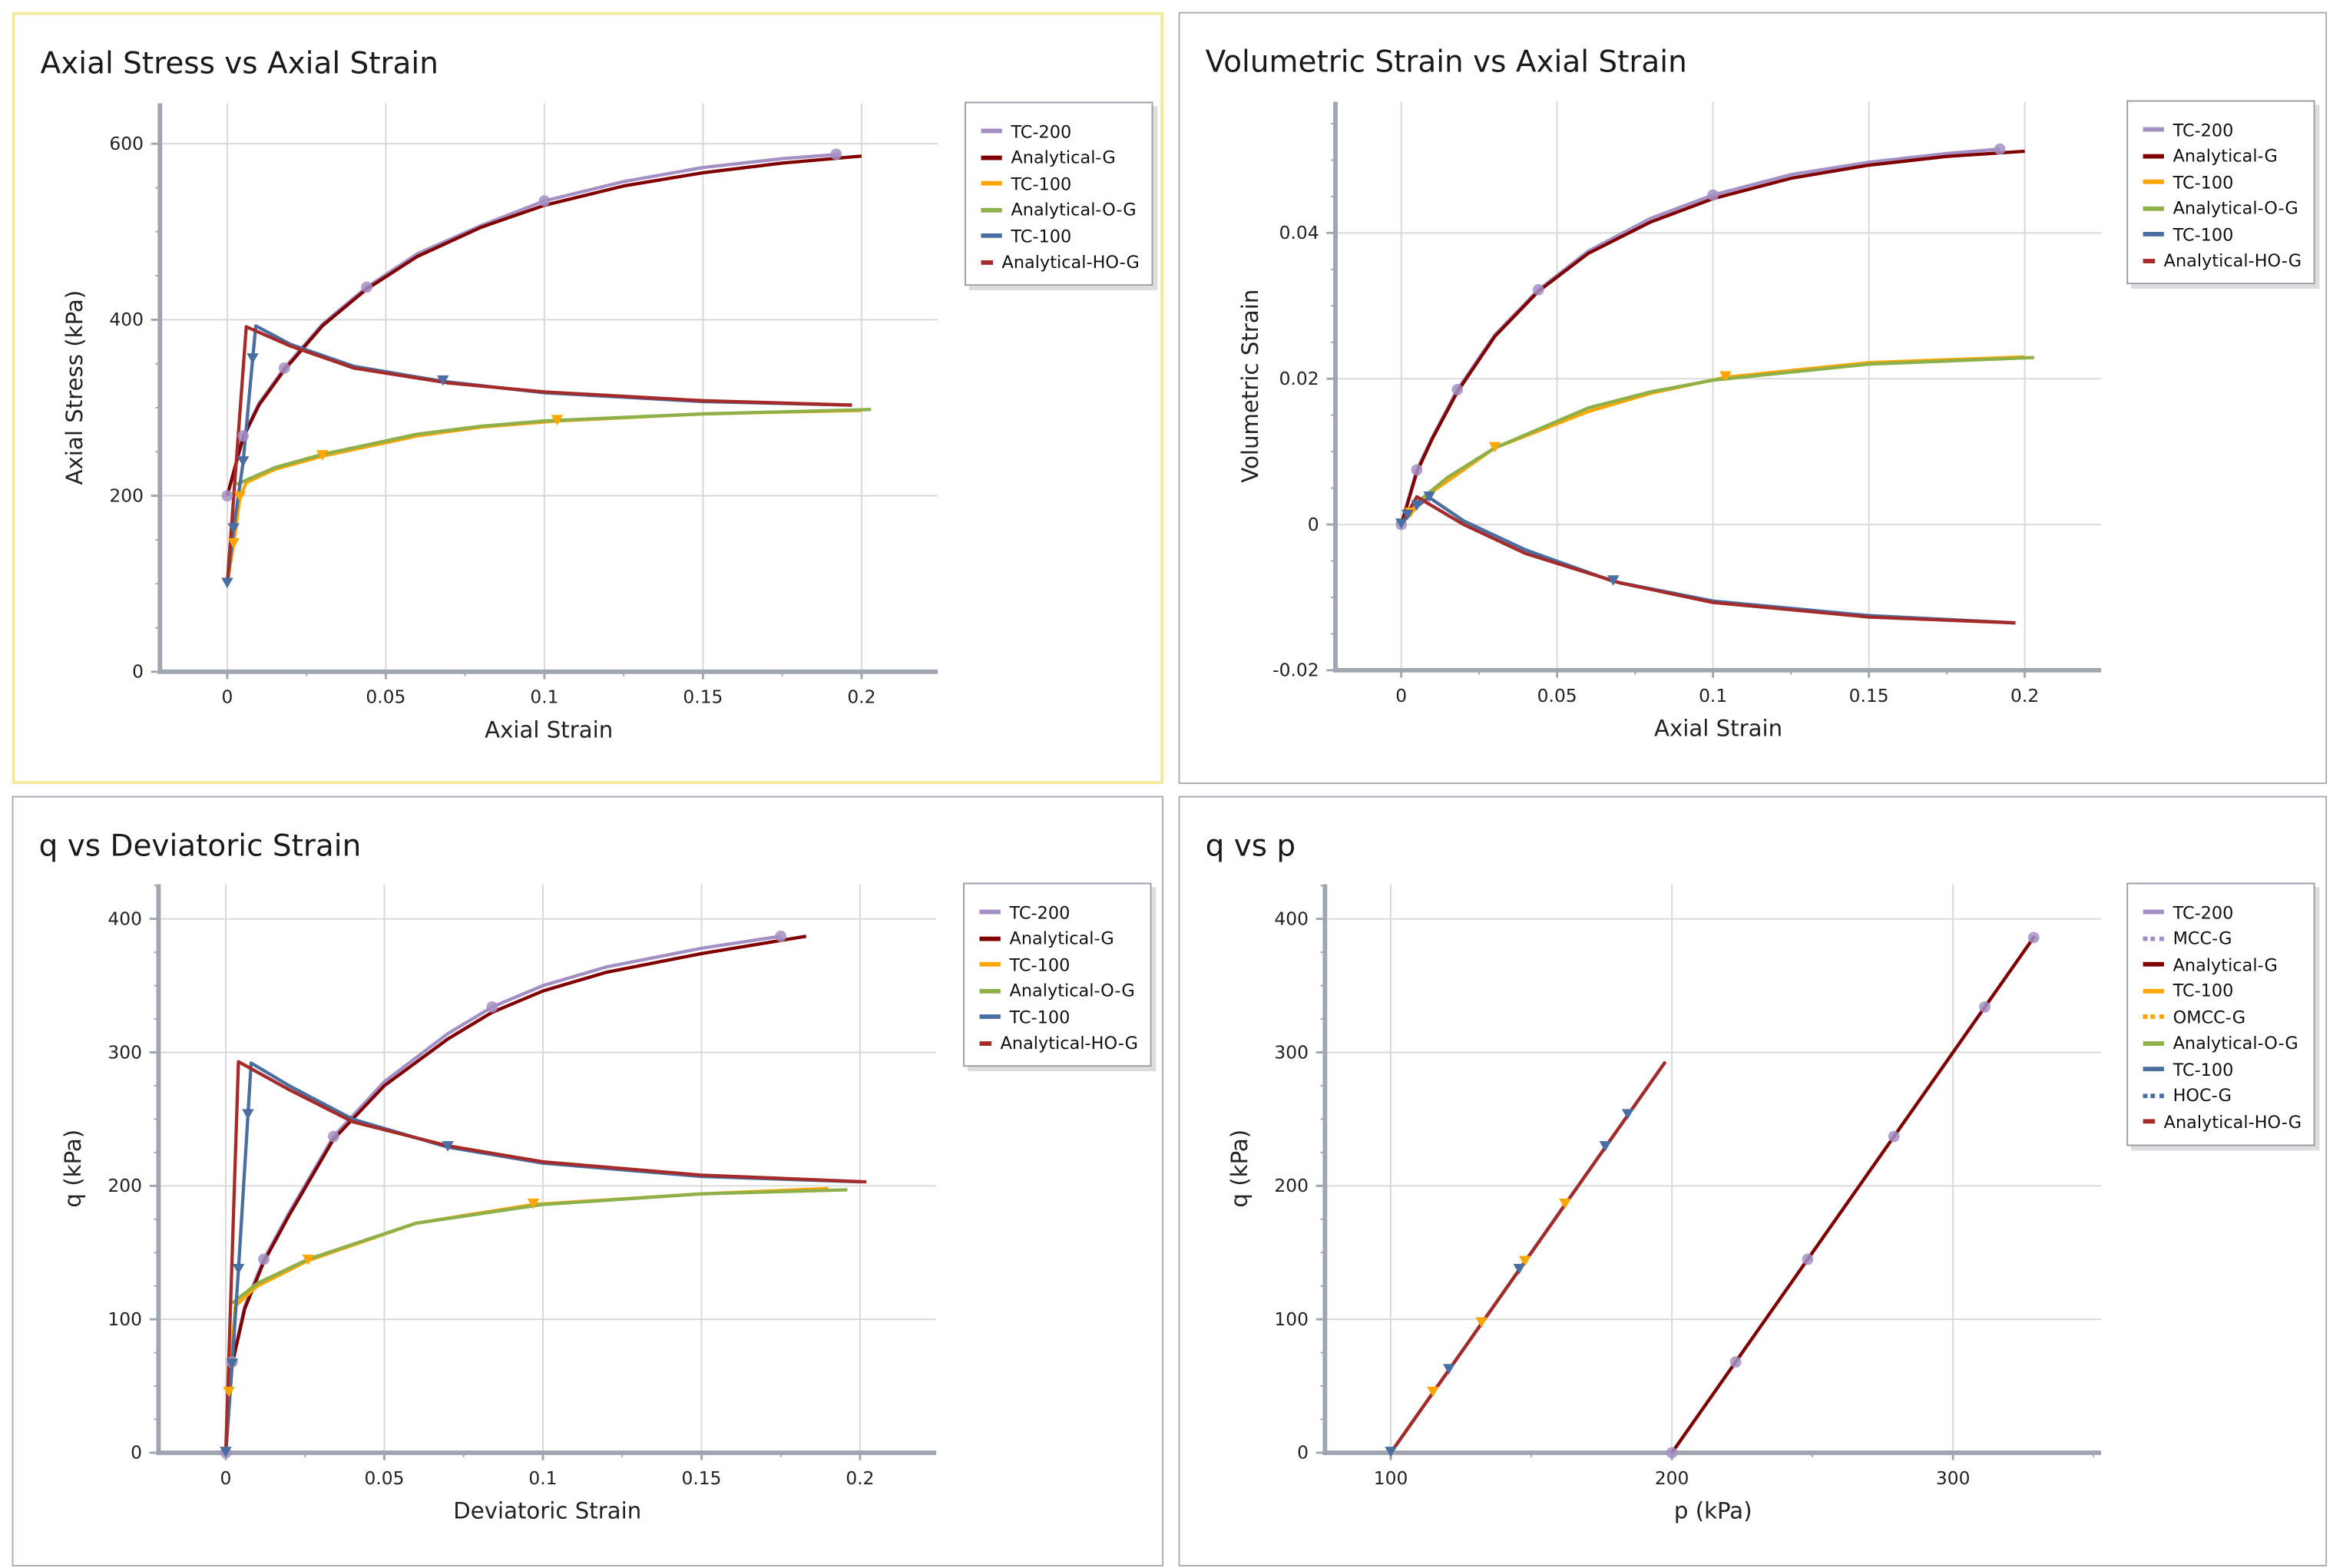  I want to click on x-tick-label: 100, so click(1391, 1478).